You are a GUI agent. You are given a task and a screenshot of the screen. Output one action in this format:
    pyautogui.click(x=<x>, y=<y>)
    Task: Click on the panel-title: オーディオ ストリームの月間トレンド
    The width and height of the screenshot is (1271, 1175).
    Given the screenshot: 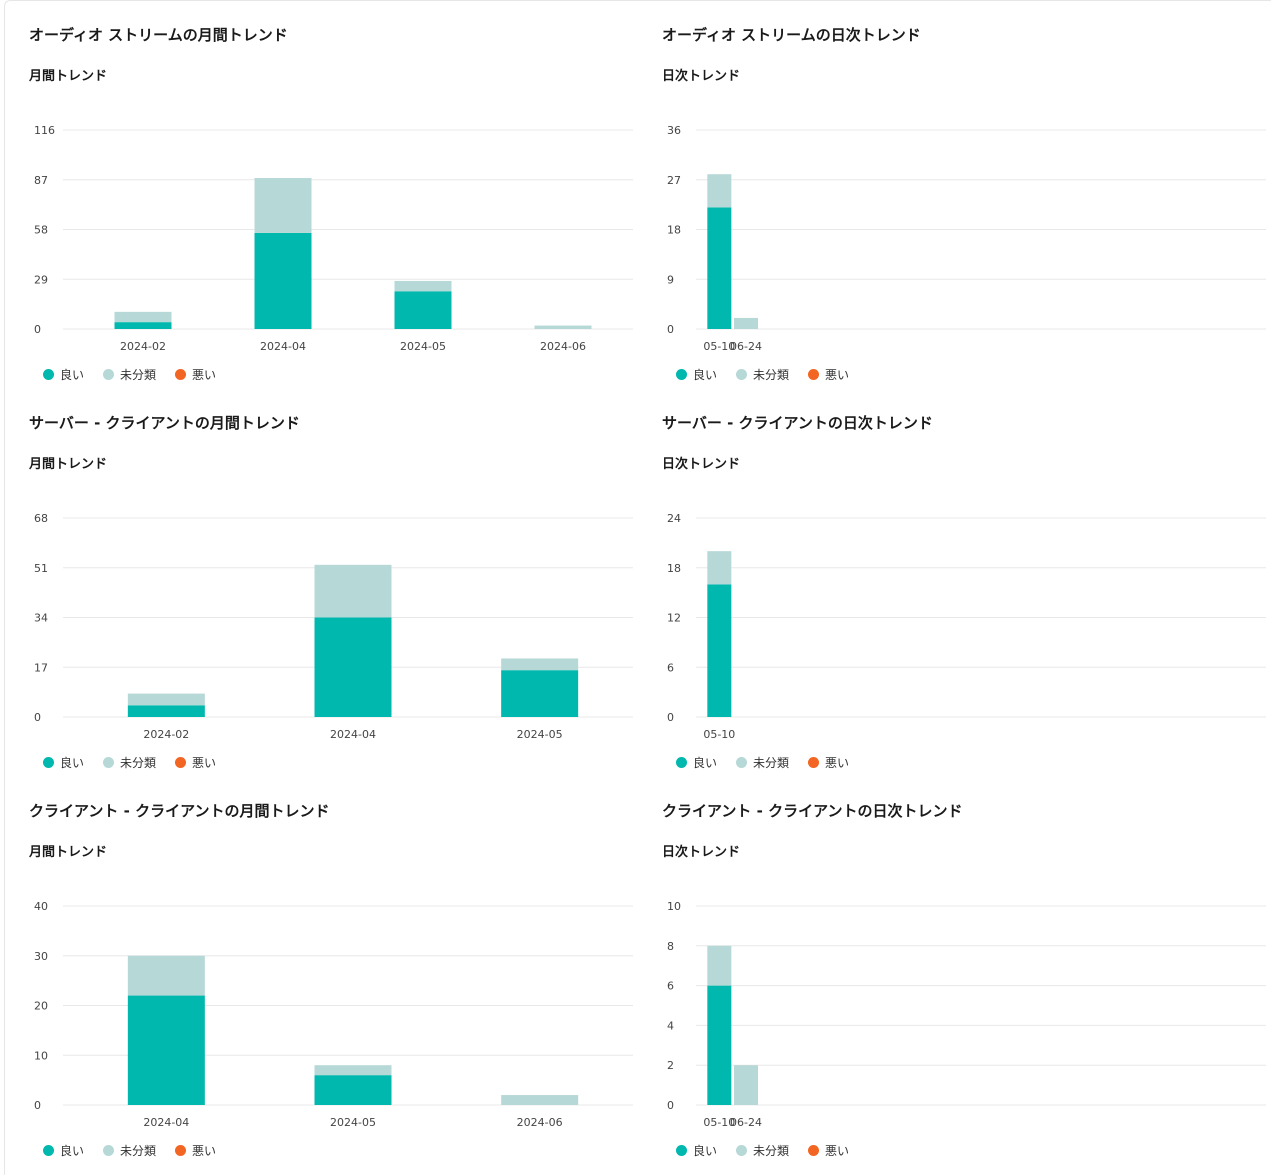 What is the action you would take?
    pyautogui.click(x=158, y=35)
    